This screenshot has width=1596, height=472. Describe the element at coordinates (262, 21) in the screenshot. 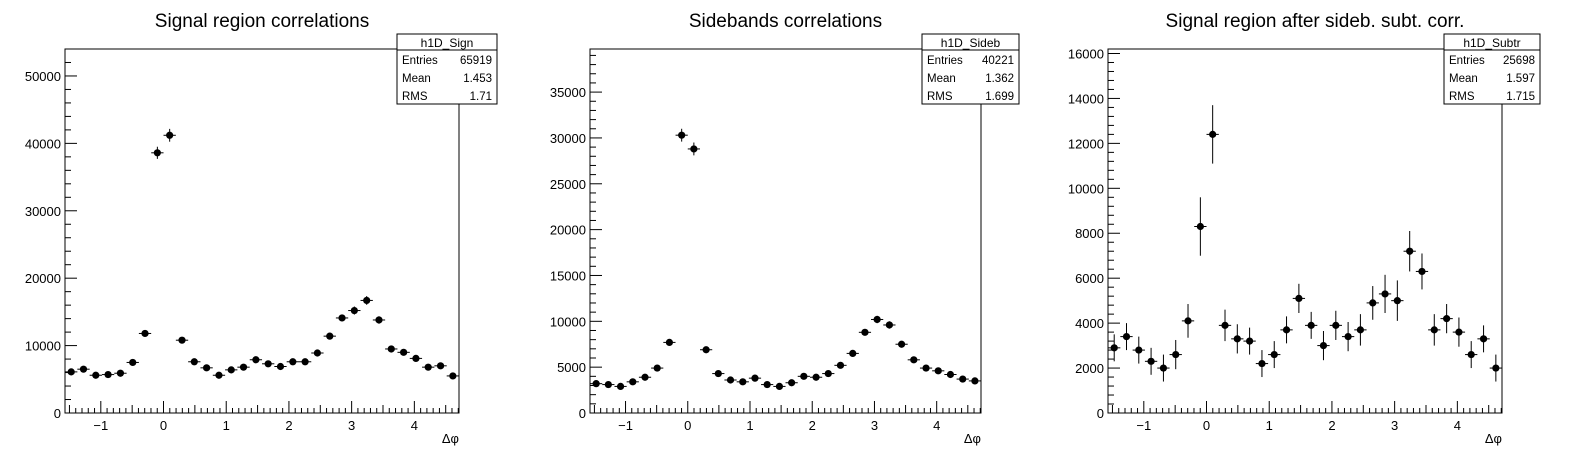

I see `chart-title: Signal region correlations` at that location.